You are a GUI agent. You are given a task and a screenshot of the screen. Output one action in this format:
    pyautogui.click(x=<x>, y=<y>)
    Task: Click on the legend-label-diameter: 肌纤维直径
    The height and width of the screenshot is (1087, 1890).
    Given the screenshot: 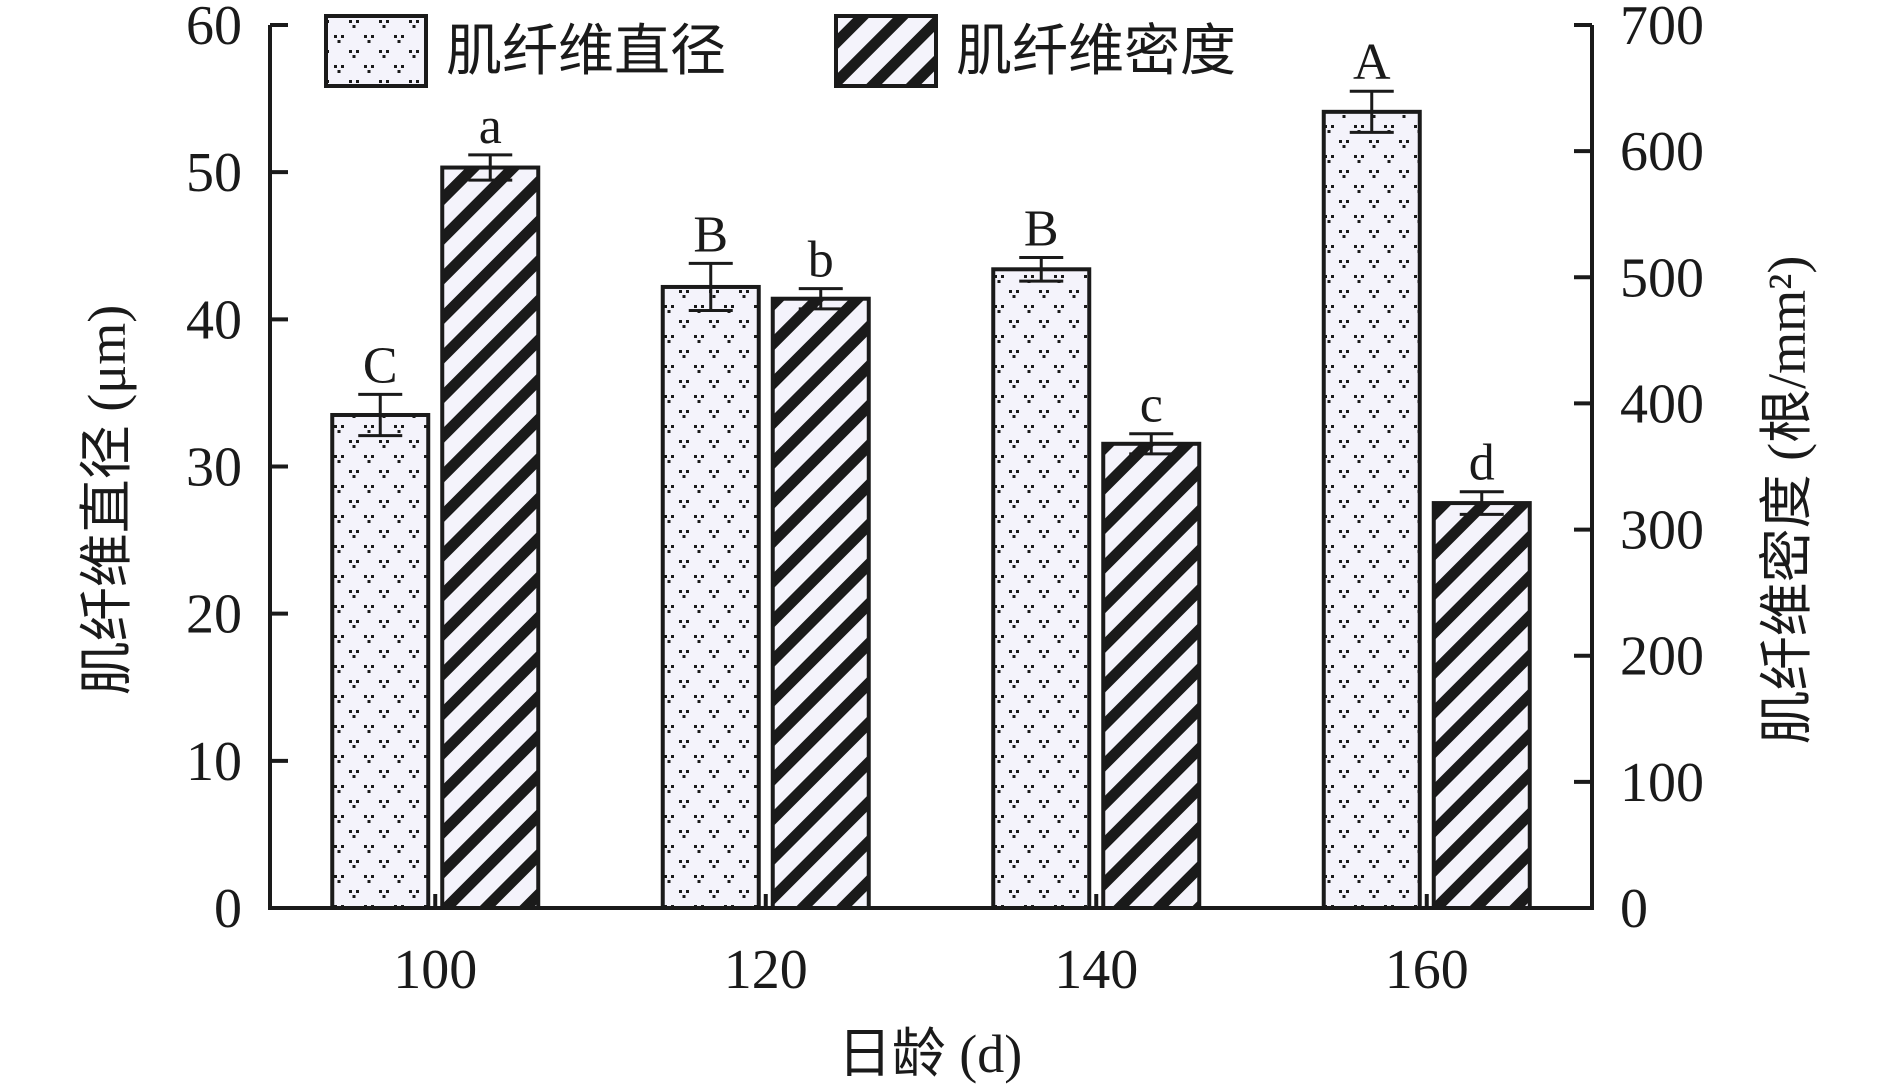 What is the action you would take?
    pyautogui.click(x=586, y=52)
    